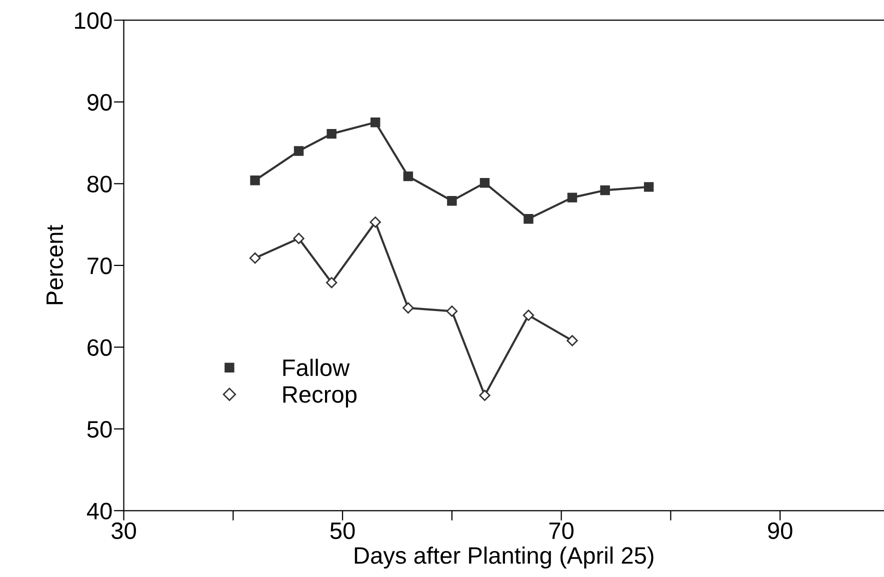 This screenshot has height=577, width=884. I want to click on y-tick-label: 50, so click(99, 429).